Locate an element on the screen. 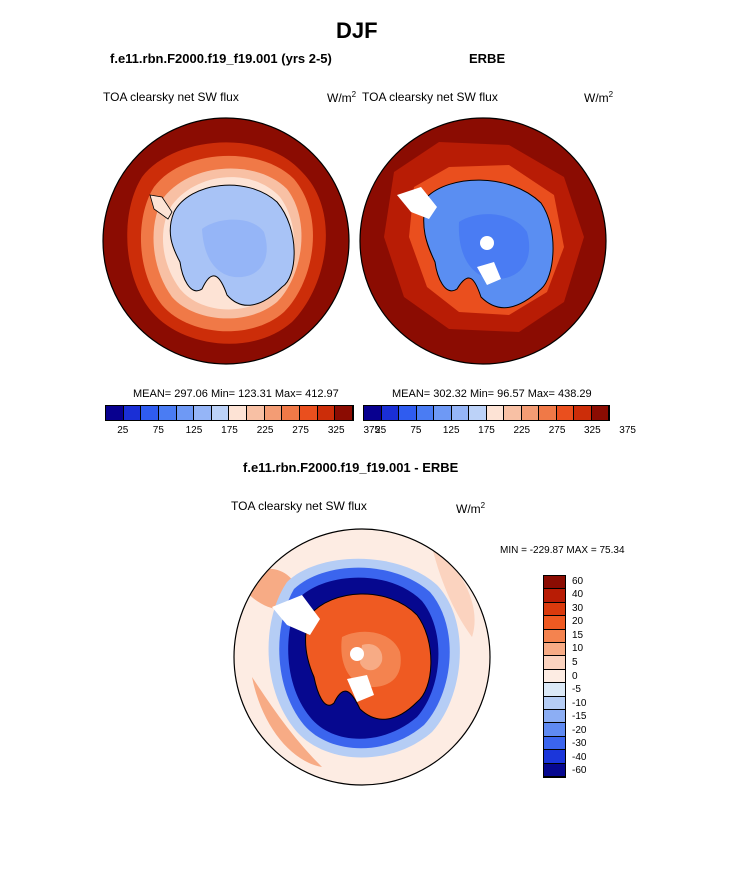 This screenshot has height=882, width=733. model-colorbar-labels: 25 75 125 175 225 275 325 375 is located at coordinates (242, 431).